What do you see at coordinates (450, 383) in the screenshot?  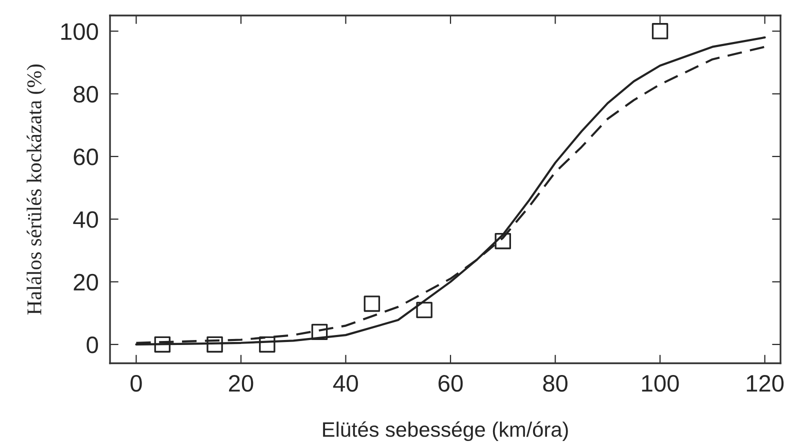 I see `x-tick-label: 60` at bounding box center [450, 383].